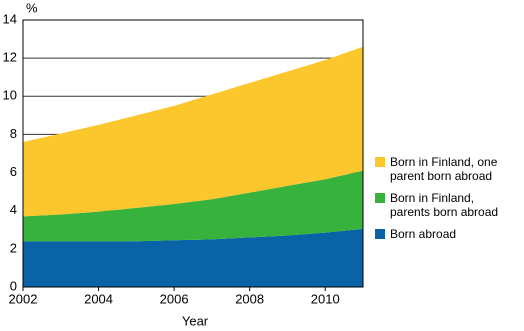 The height and width of the screenshot is (331, 524). I want to click on y-tick-label: 12, so click(10, 57).